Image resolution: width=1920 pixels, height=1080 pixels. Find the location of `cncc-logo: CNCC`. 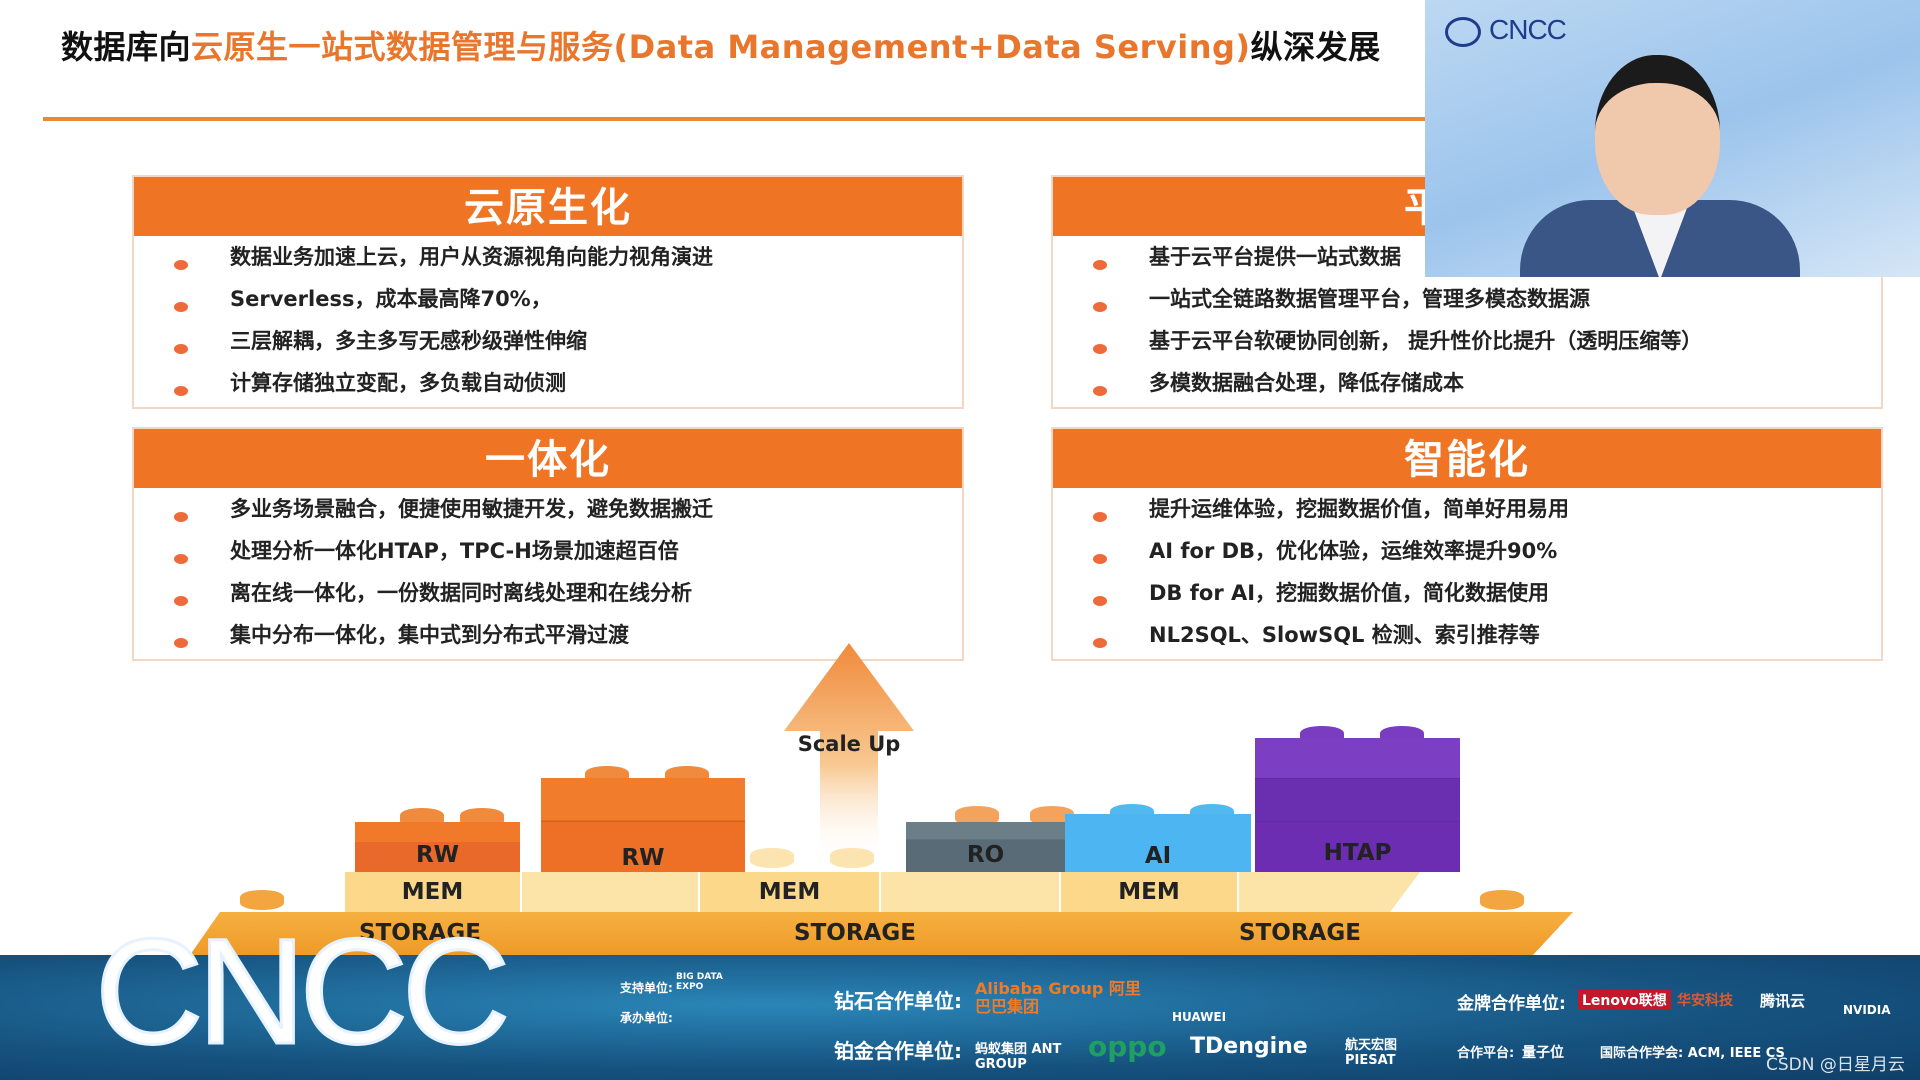

cncc-logo: CNCC is located at coordinates (302, 991).